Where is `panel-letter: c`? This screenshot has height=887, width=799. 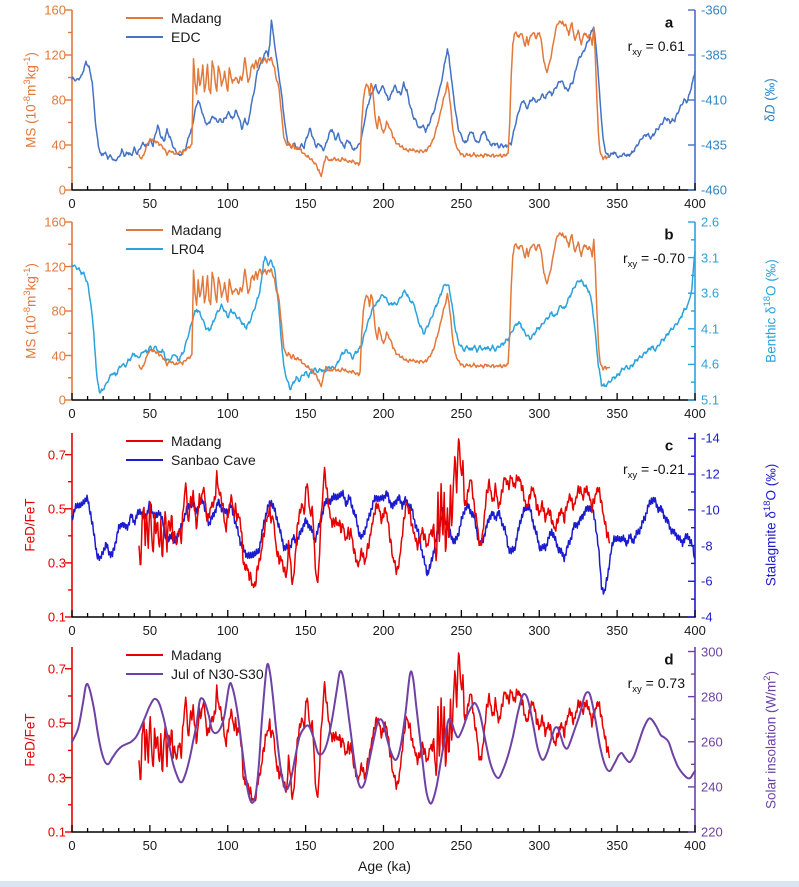 panel-letter: c is located at coordinates (669, 446).